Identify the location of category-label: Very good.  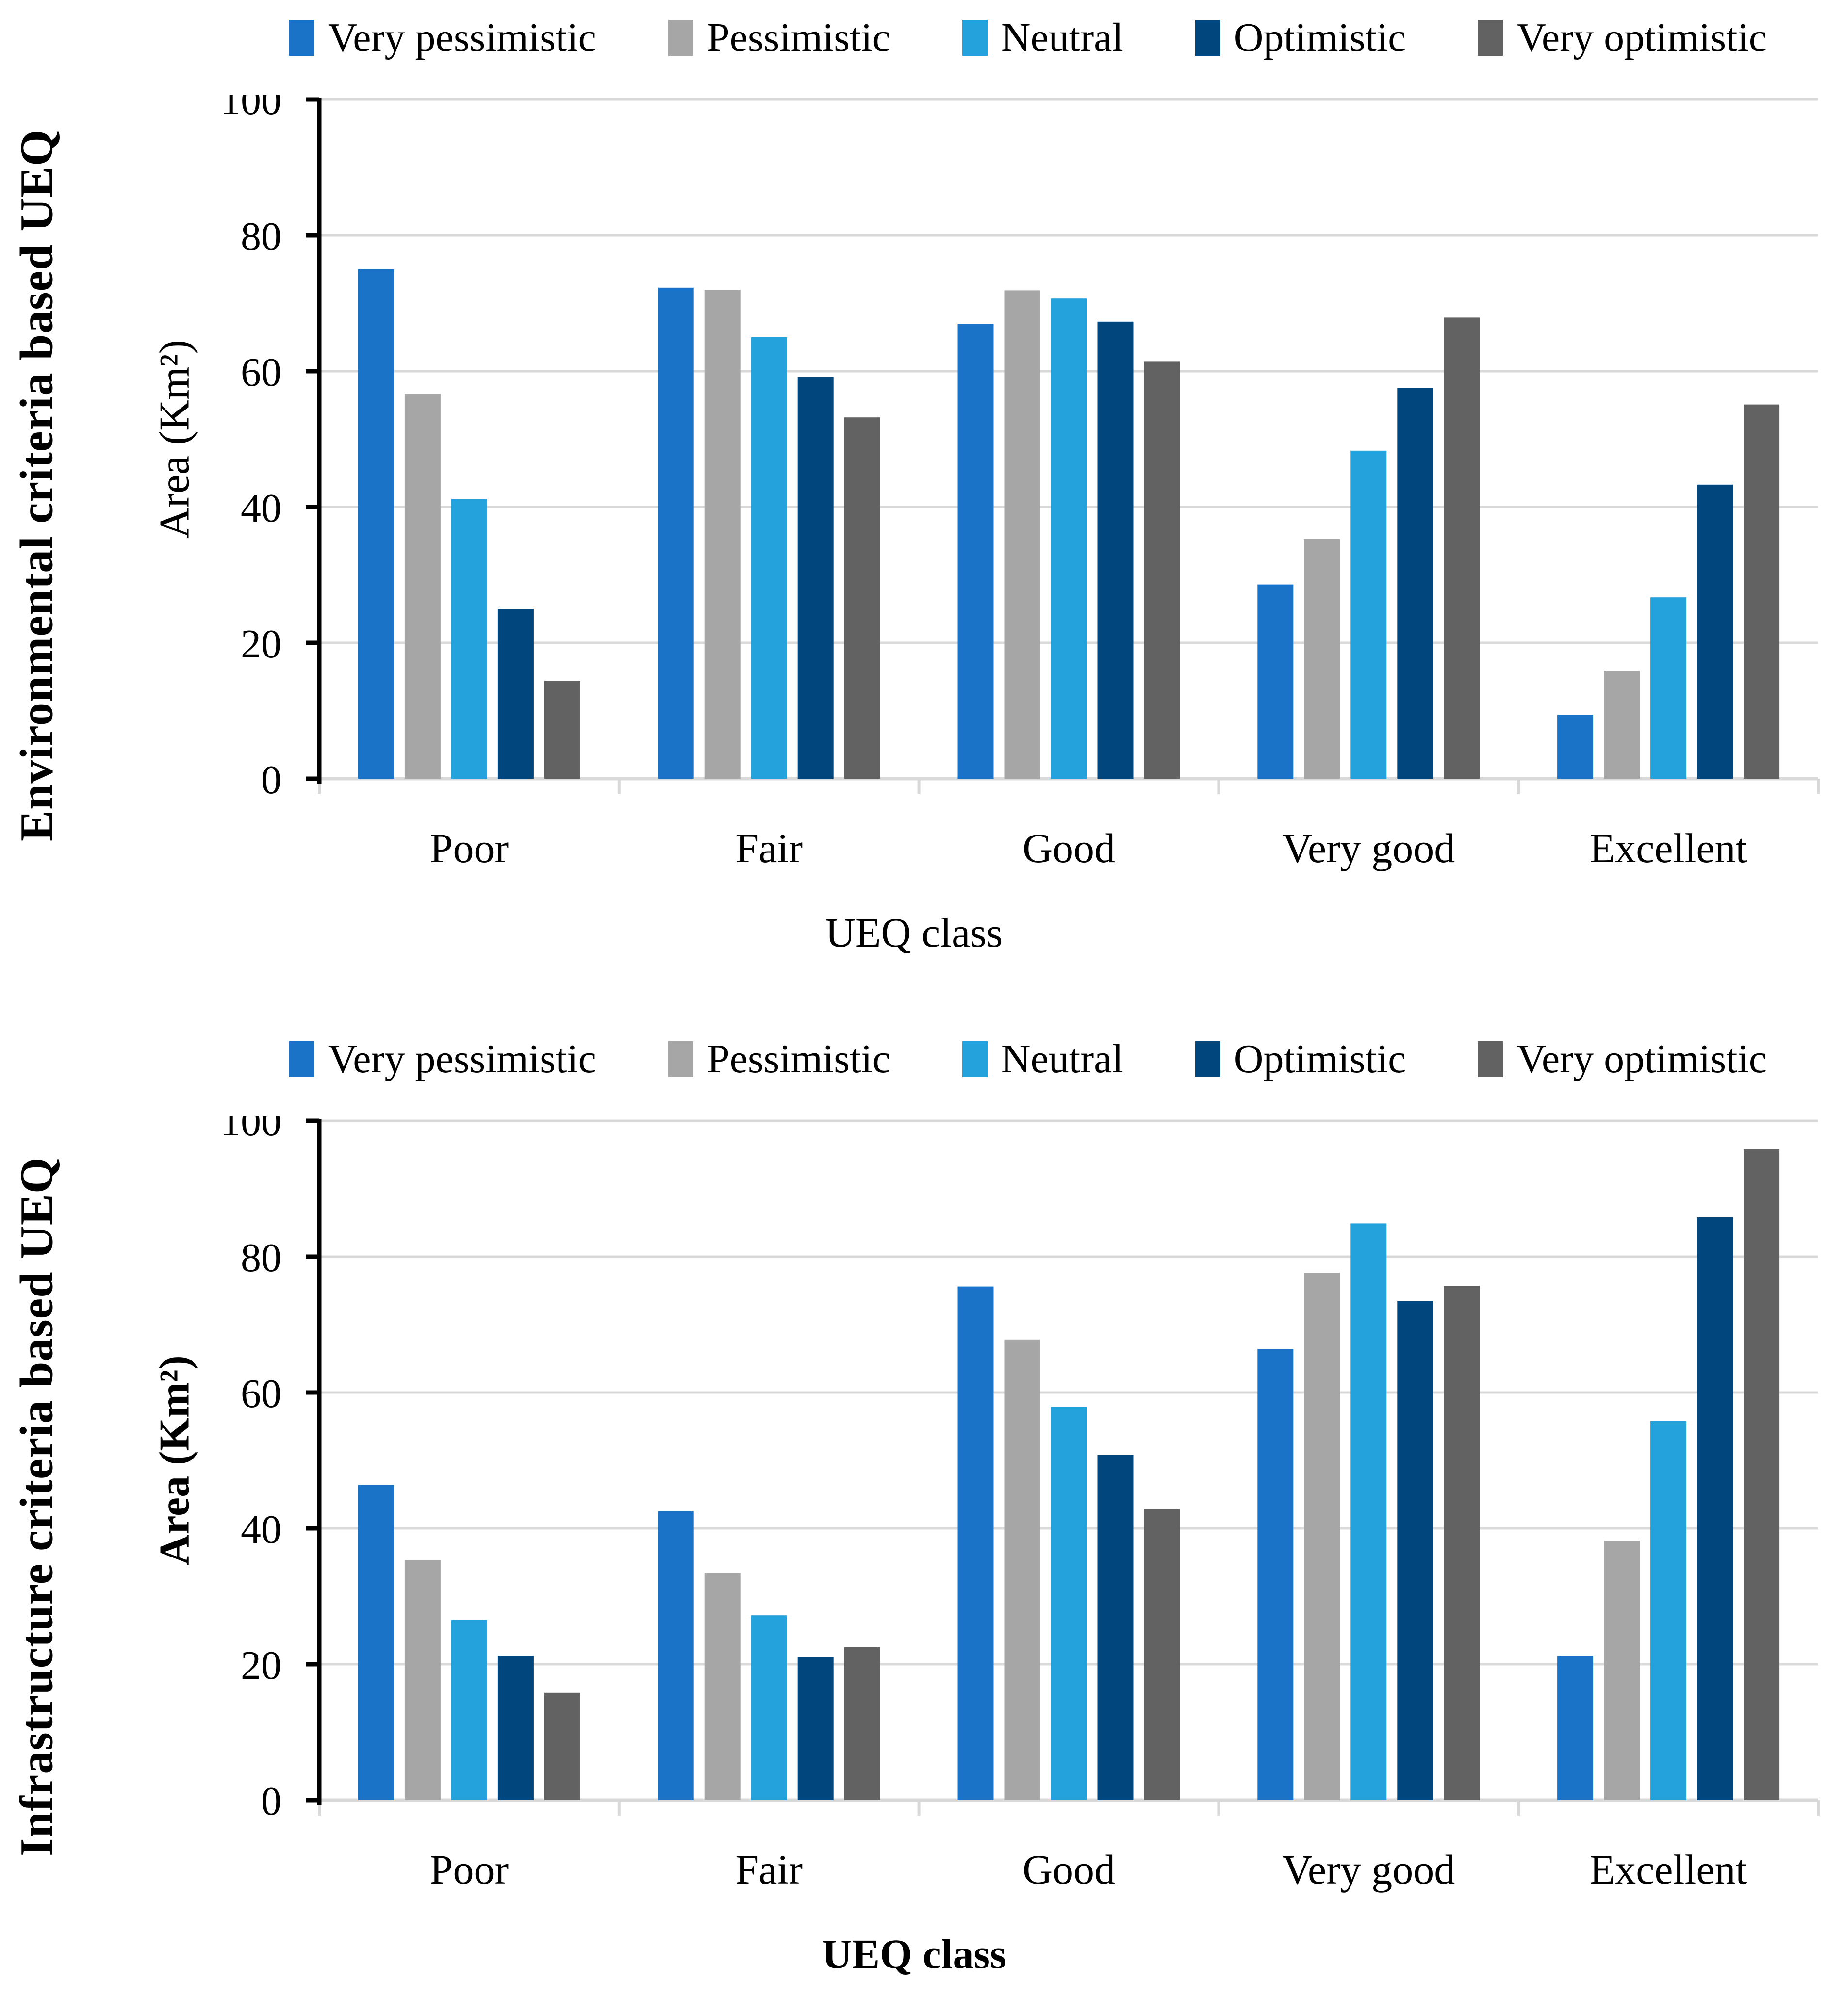
(1369, 848).